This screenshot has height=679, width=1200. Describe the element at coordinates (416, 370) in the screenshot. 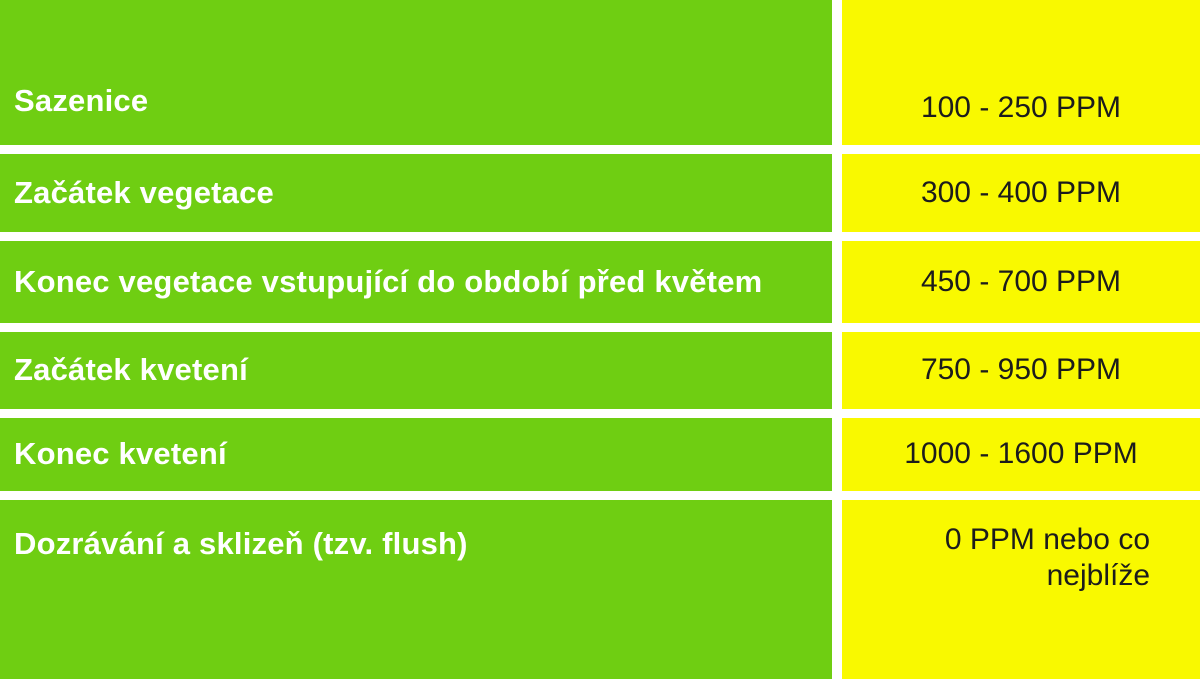

I see `stage-cell: Začátek kvetení` at that location.